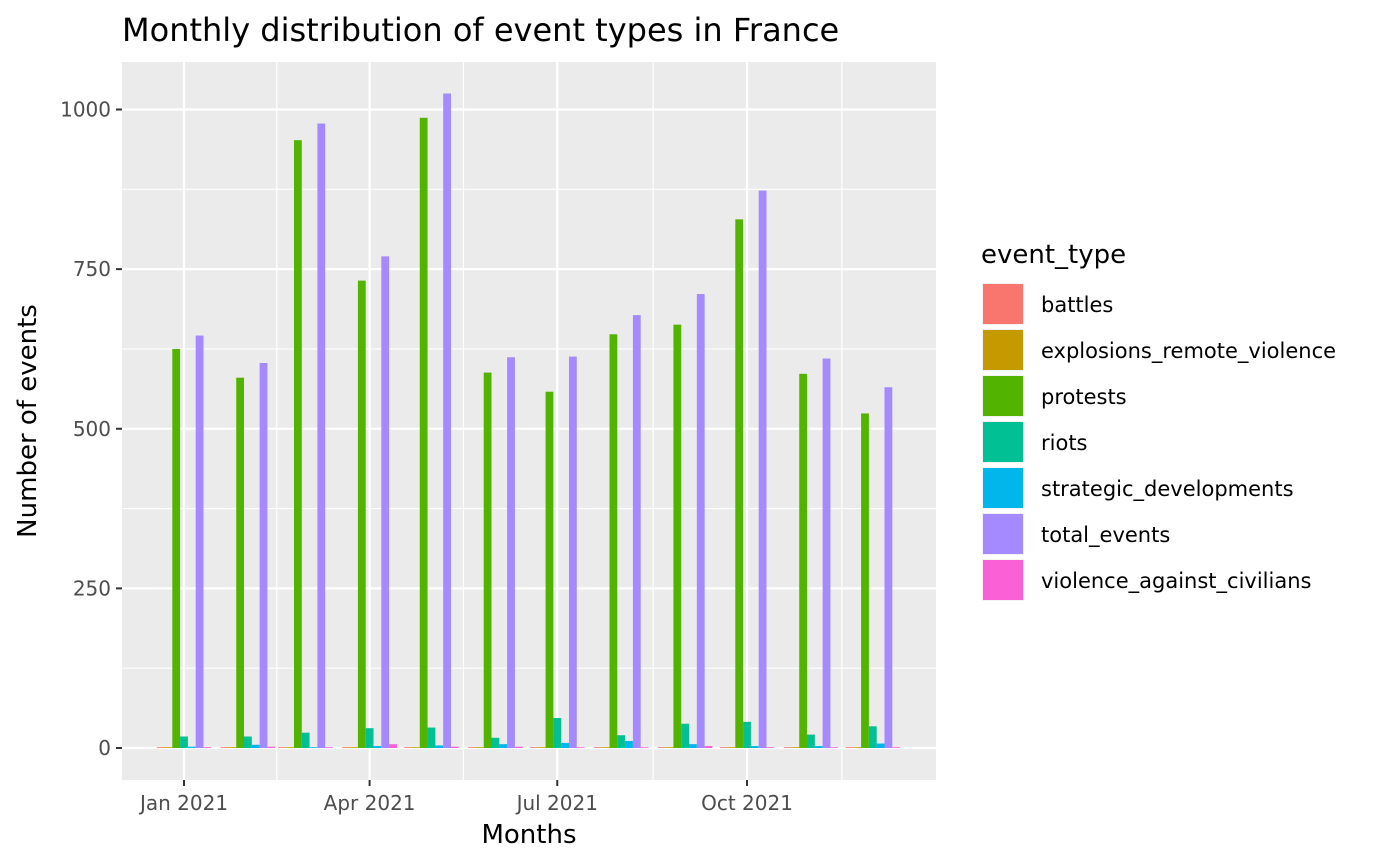 Image resolution: width=1400 pixels, height=865 pixels. I want to click on legend-swatch-total_events, so click(1003, 534).